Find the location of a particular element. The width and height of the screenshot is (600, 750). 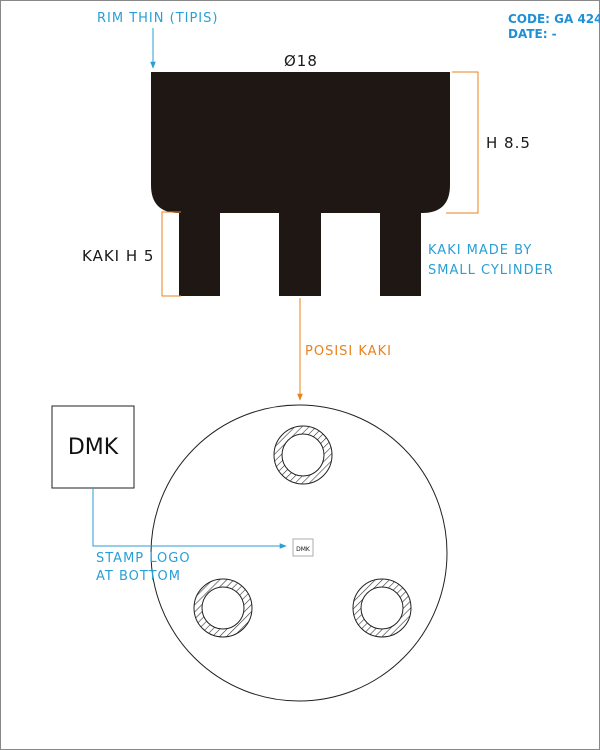

leg-note-line2: SMALL CYLINDER is located at coordinates (491, 270).